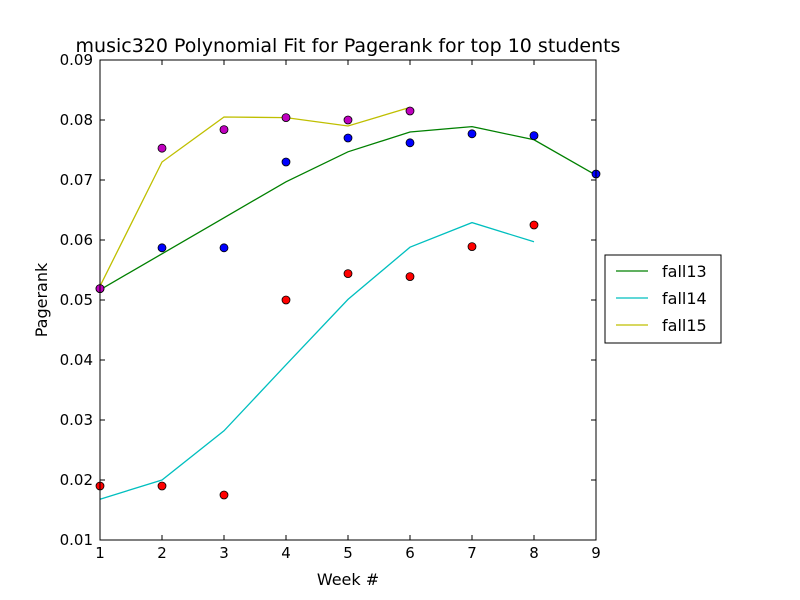 The height and width of the screenshot is (600, 800). What do you see at coordinates (534, 553) in the screenshot?
I see `x-tick-label: 8` at bounding box center [534, 553].